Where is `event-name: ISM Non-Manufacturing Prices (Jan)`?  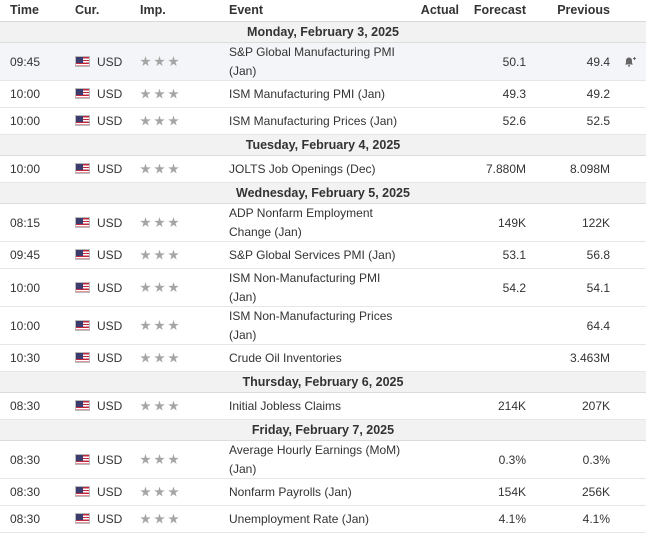
event-name: ISM Non-Manufacturing Prices (Jan) is located at coordinates (319, 325).